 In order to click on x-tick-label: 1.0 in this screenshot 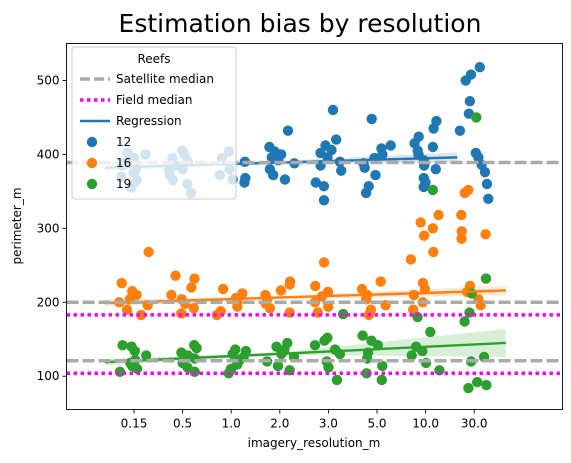, I will do `click(231, 424)`.